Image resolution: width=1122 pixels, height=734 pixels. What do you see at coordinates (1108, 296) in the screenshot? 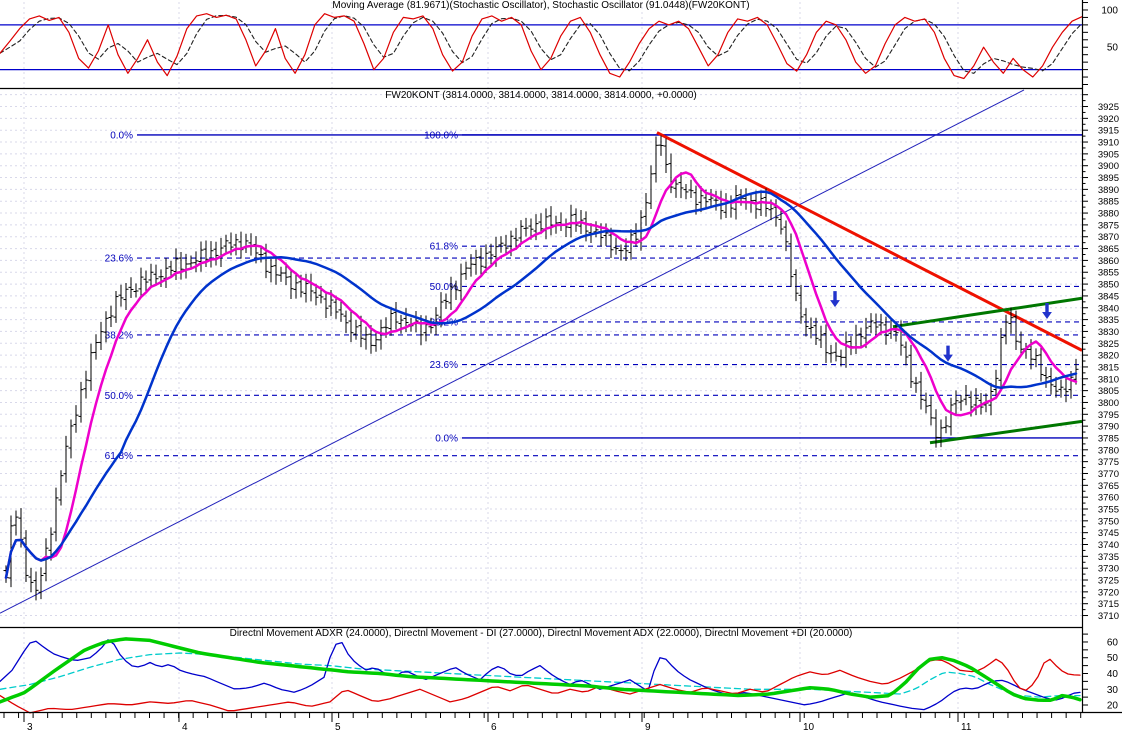
I see `svg-text: 3845` at bounding box center [1108, 296].